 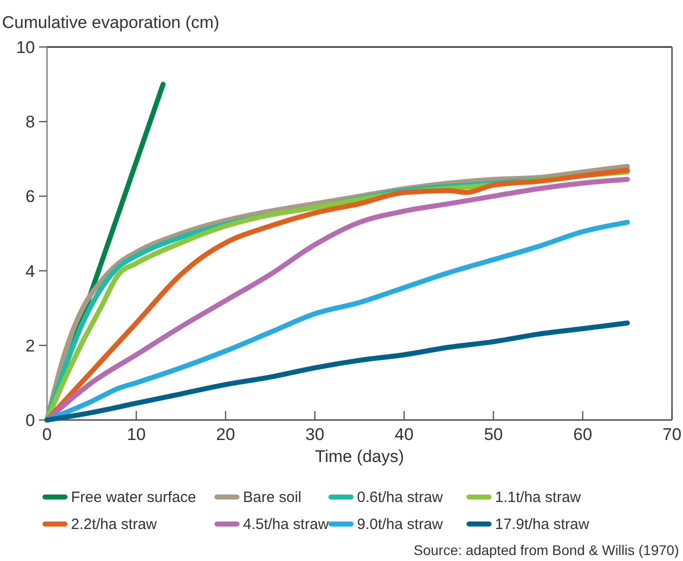 I want to click on x-tick-label: 0, so click(x=47, y=434).